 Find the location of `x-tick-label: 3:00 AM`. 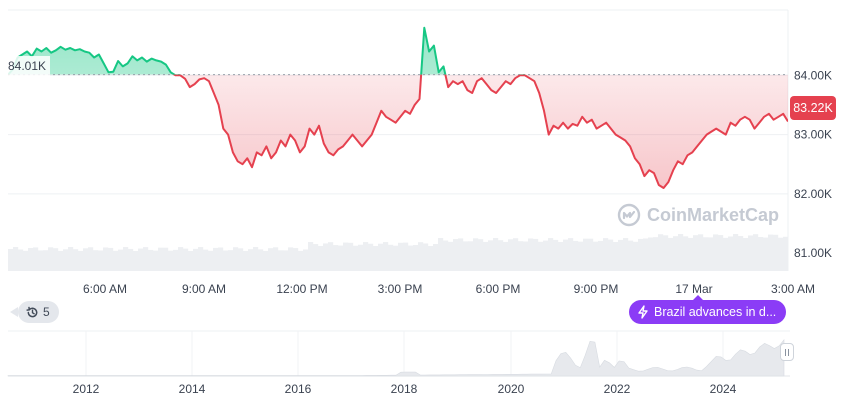

x-tick-label: 3:00 AM is located at coordinates (793, 289).